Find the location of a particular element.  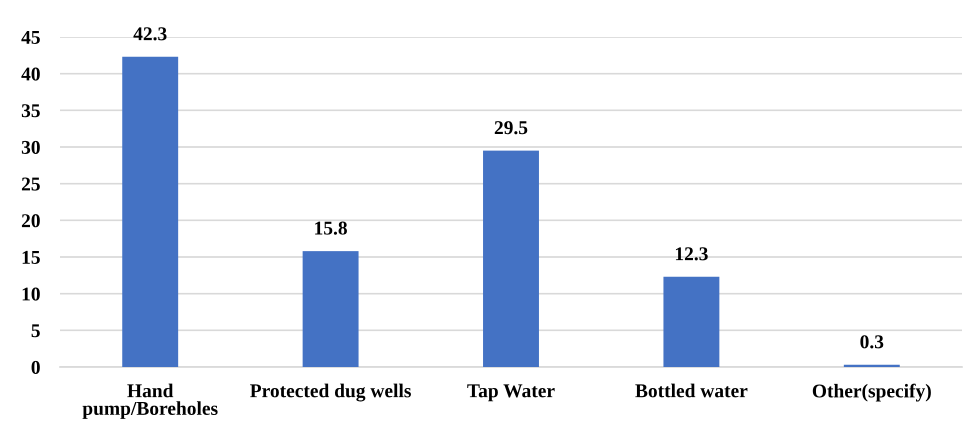

data-label: 12.3 is located at coordinates (692, 253).